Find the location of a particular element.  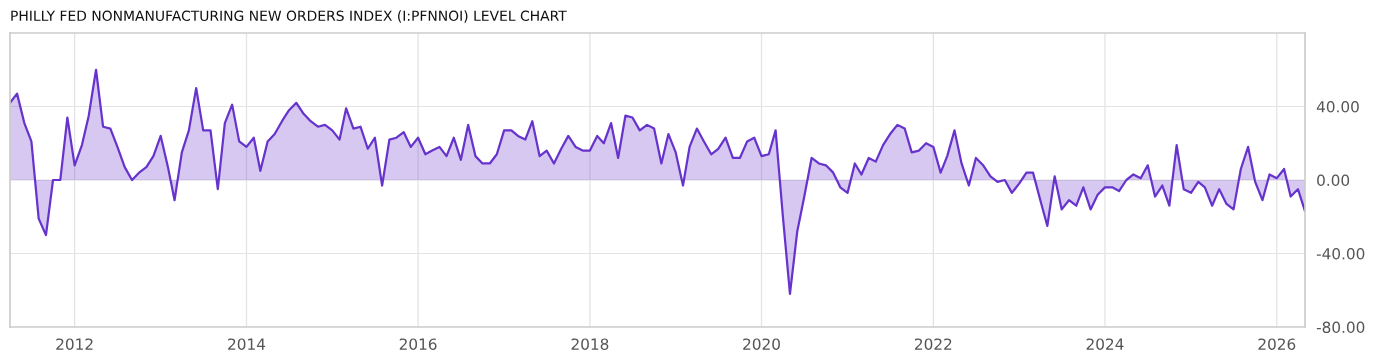

x-tick-label: 2014 is located at coordinates (247, 344).